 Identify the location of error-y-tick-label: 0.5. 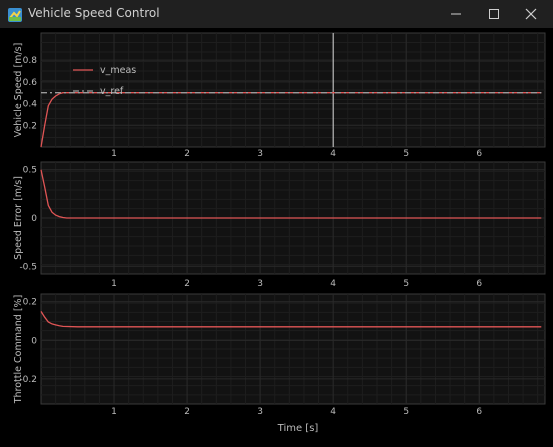
(30, 171).